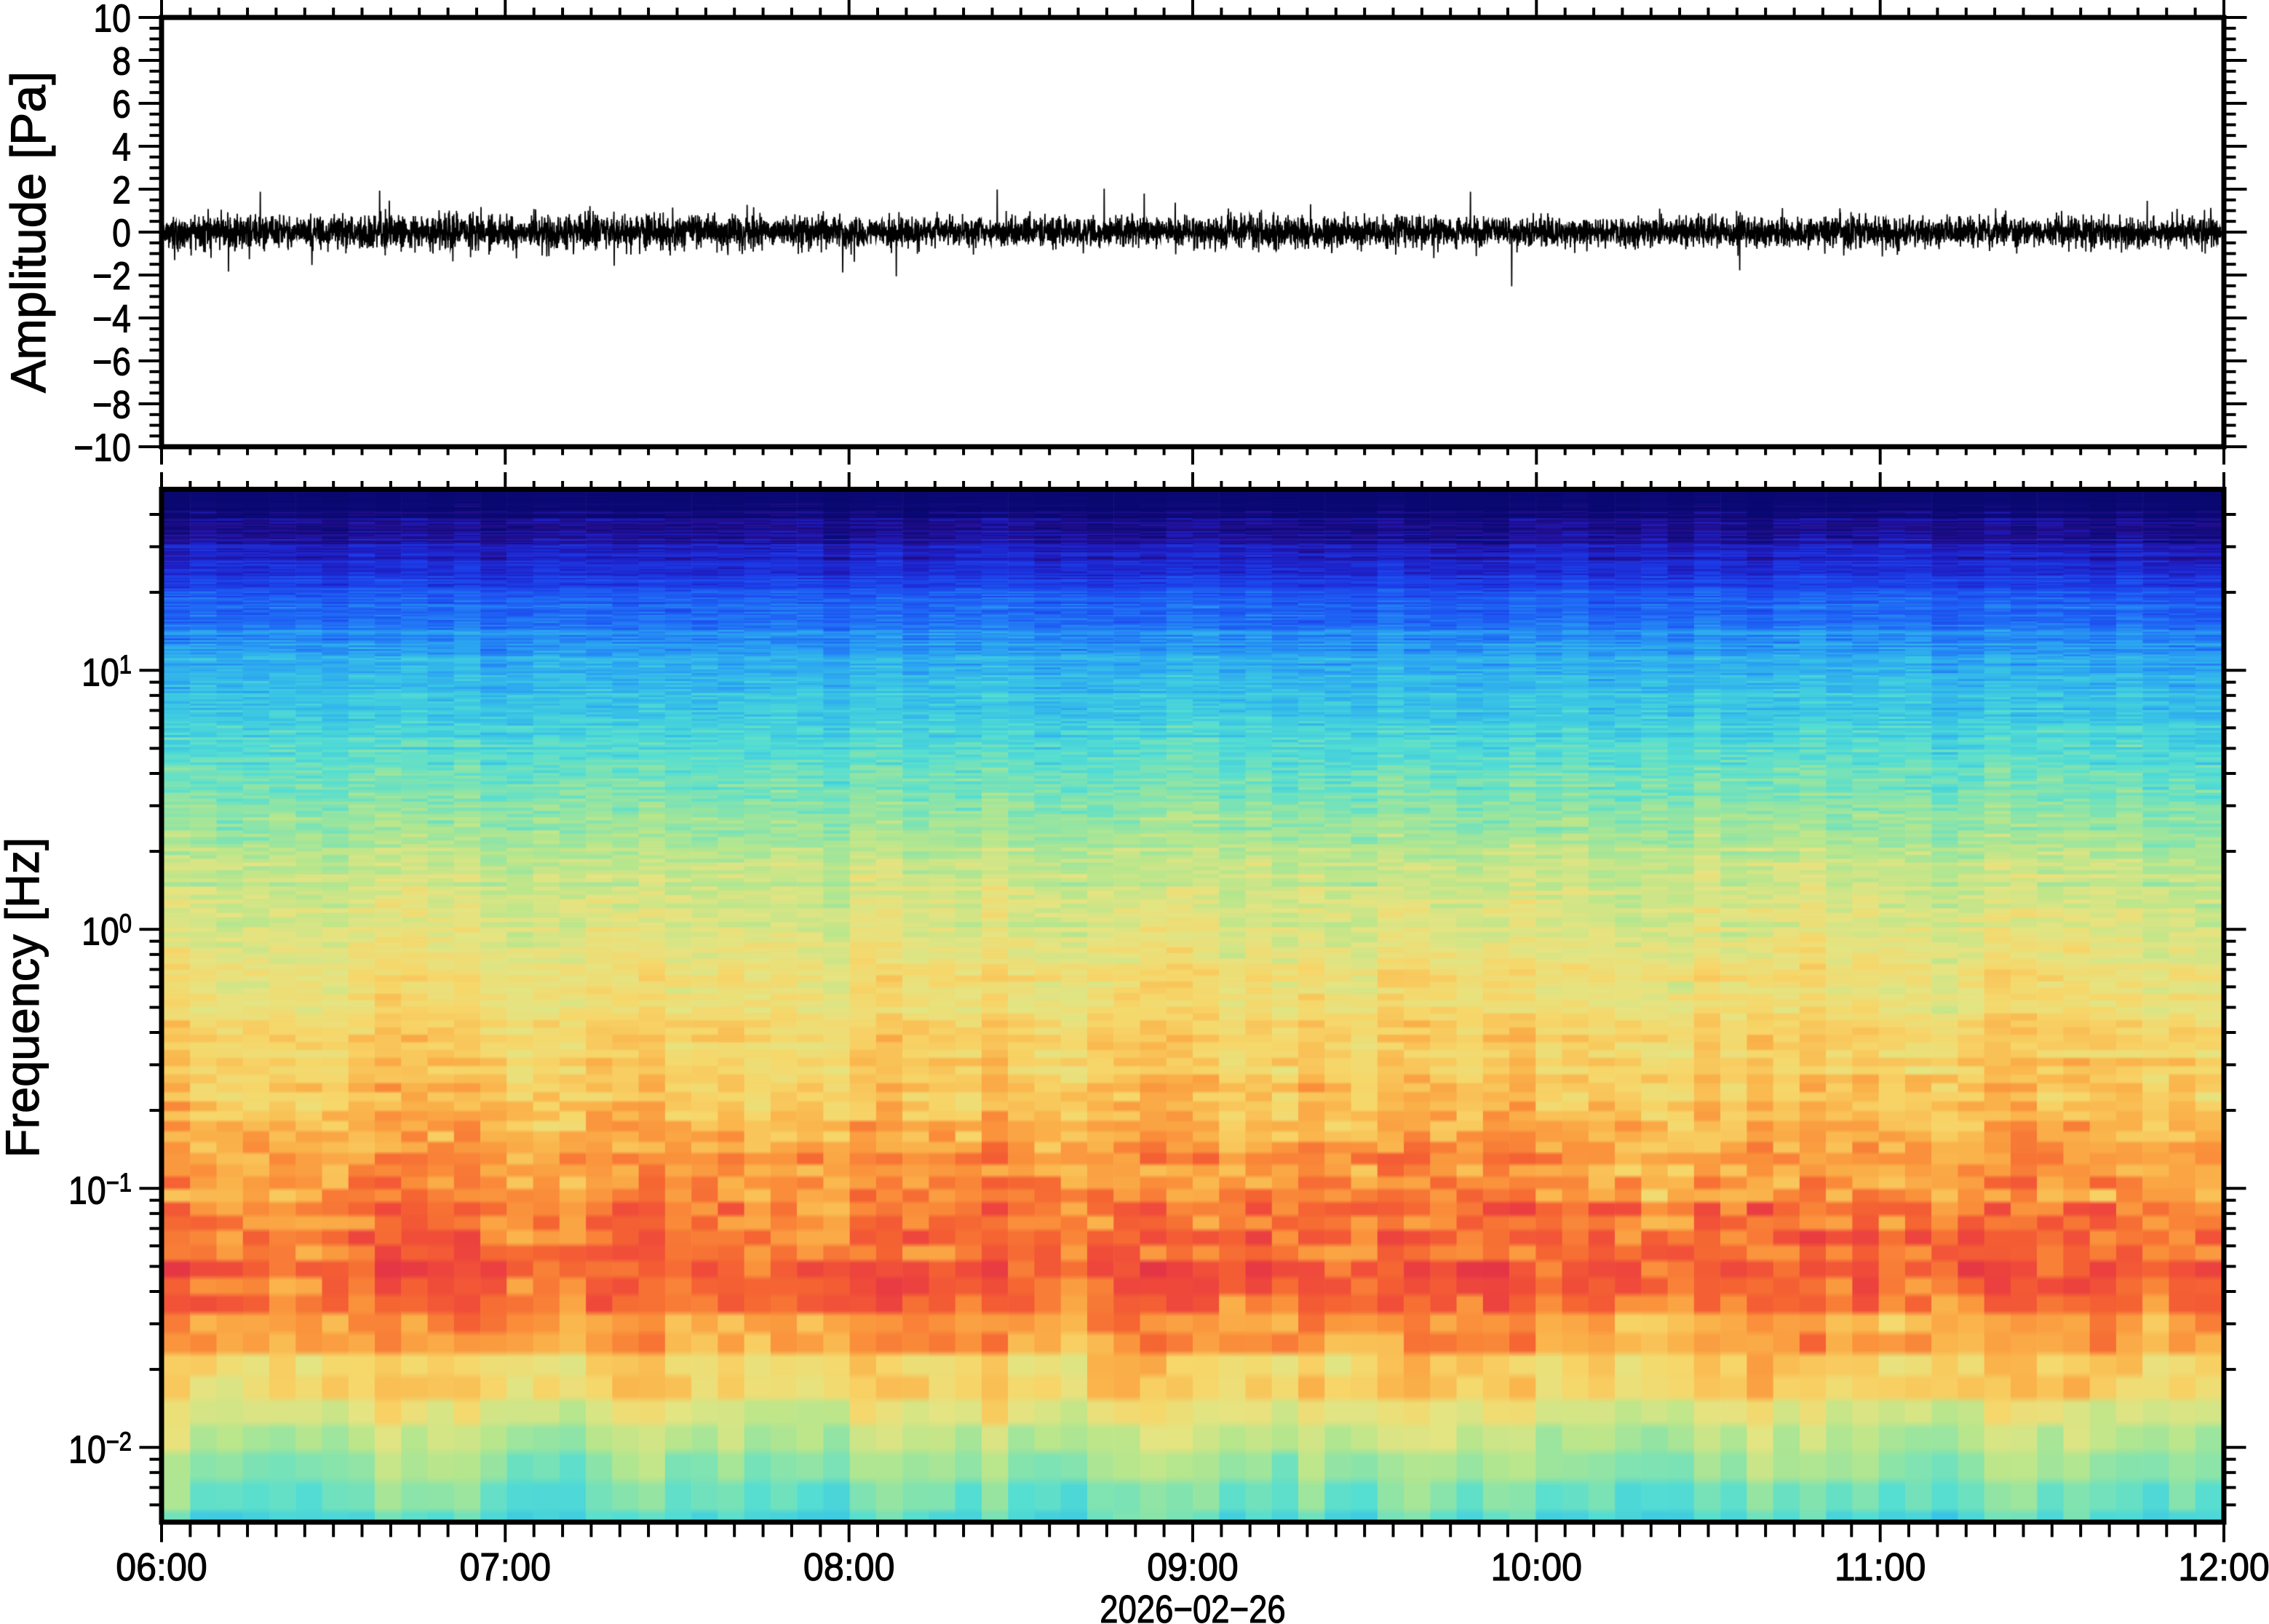 The image size is (2269, 1624). What do you see at coordinates (849, 1567) in the screenshot?
I see `svg-text: 08:00` at bounding box center [849, 1567].